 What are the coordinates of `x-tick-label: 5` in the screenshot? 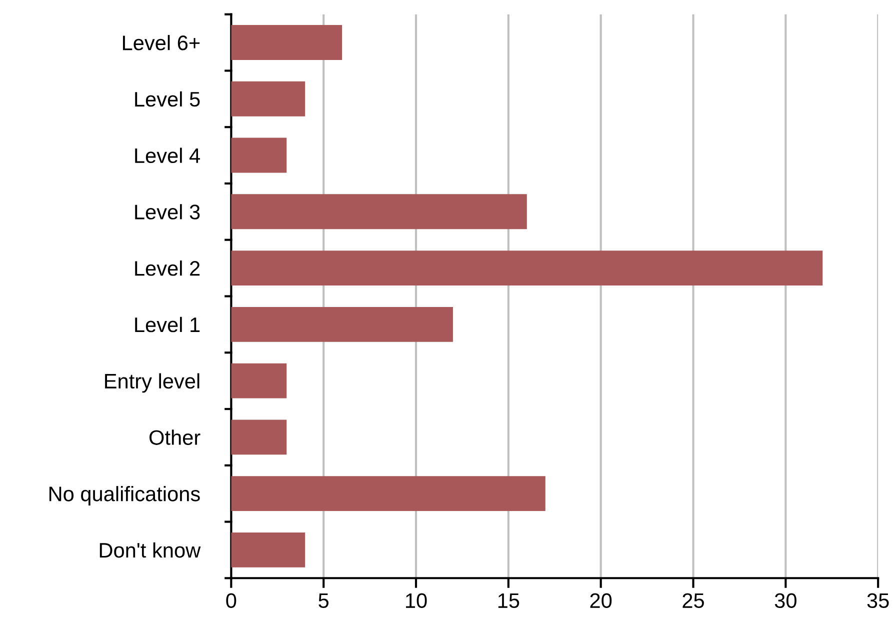 It's located at (323, 600).